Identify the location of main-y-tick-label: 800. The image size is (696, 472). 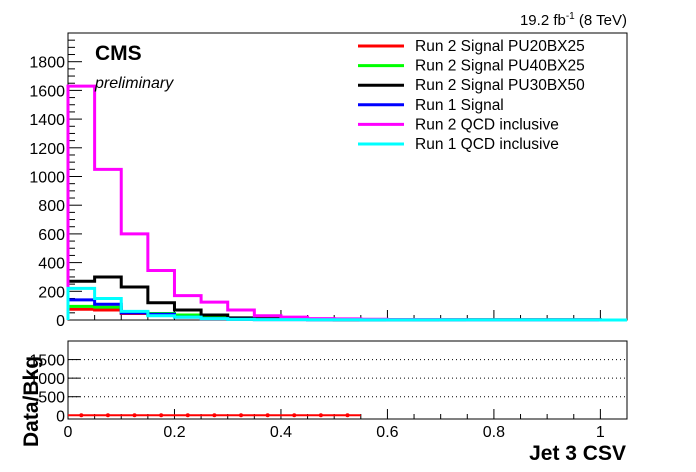
(51, 206).